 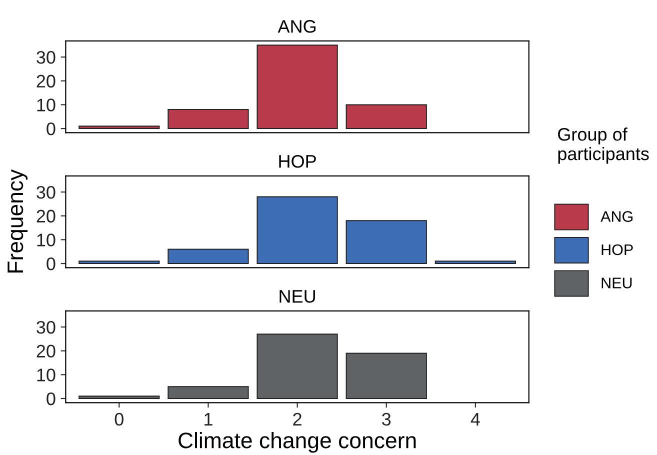 What do you see at coordinates (475, 419) in the screenshot?
I see `x-tick-label: 4` at bounding box center [475, 419].